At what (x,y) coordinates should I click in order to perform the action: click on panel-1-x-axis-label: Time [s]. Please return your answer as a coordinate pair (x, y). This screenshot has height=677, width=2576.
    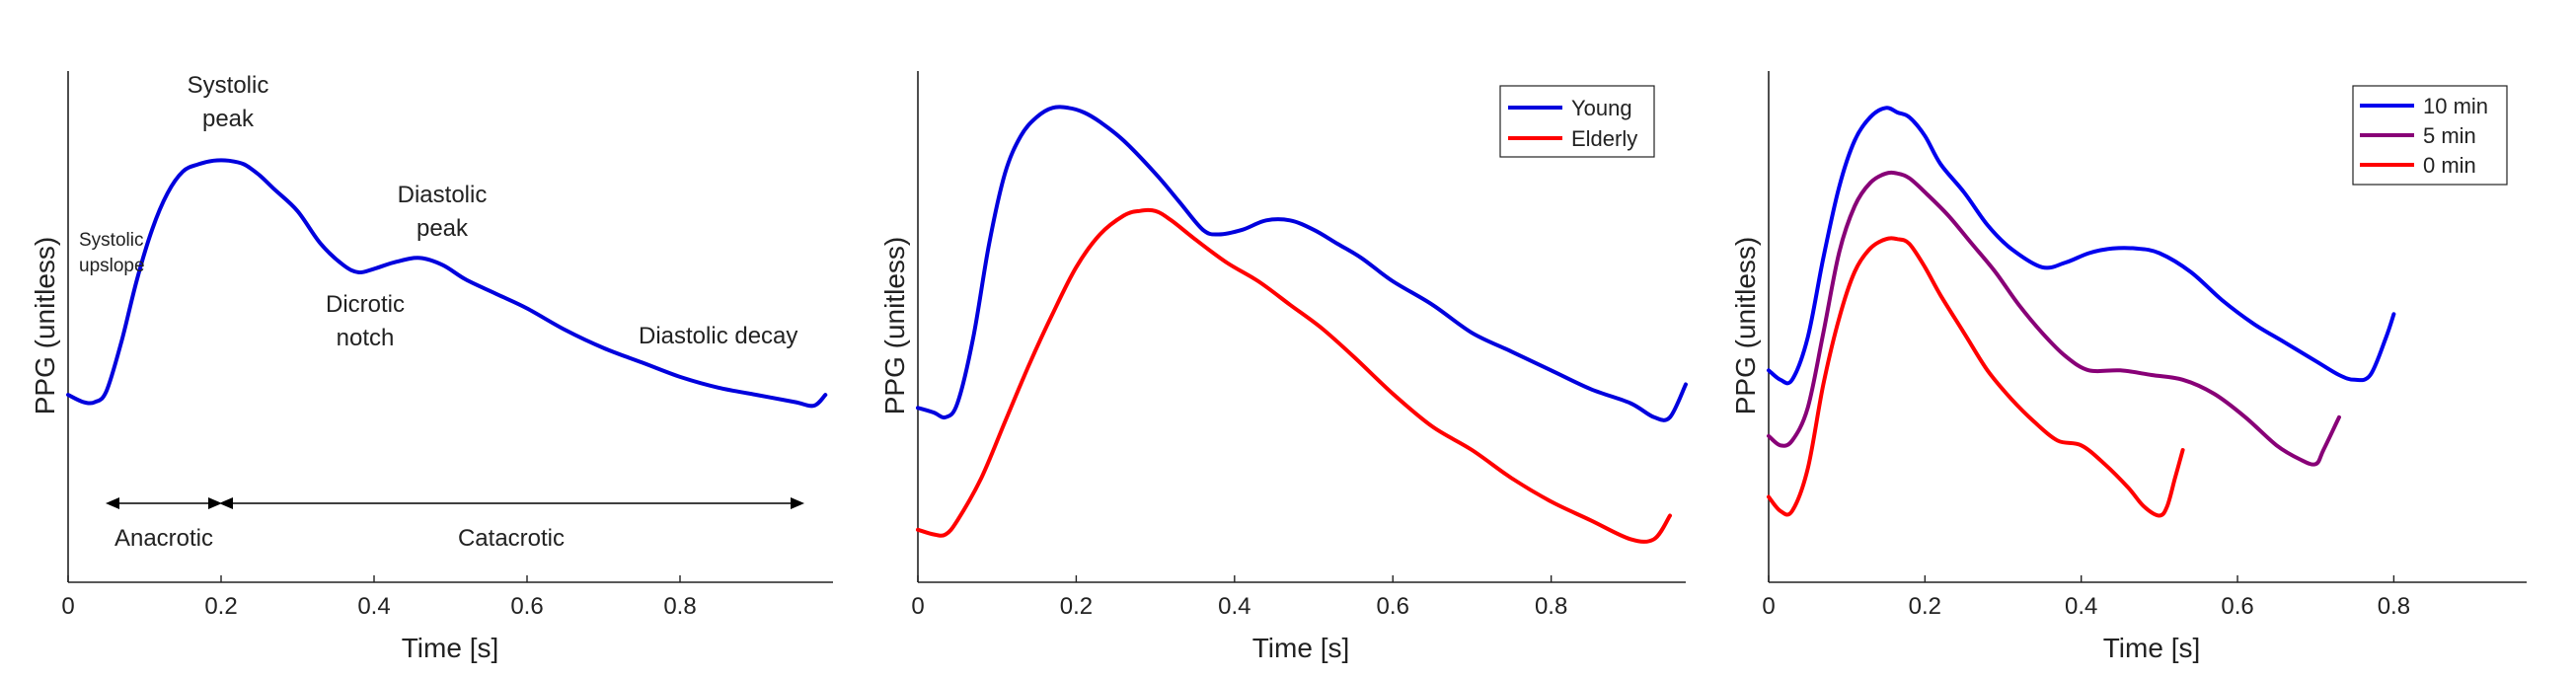
    Looking at the image, I should click on (451, 648).